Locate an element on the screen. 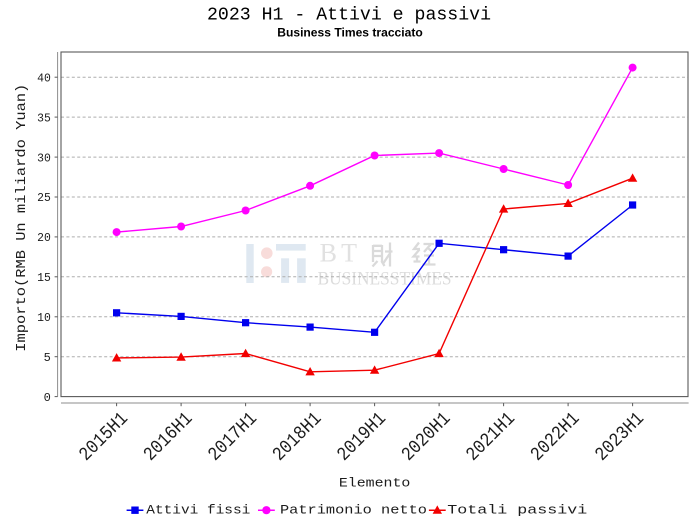  svg-text: Elemento is located at coordinates (375, 483).